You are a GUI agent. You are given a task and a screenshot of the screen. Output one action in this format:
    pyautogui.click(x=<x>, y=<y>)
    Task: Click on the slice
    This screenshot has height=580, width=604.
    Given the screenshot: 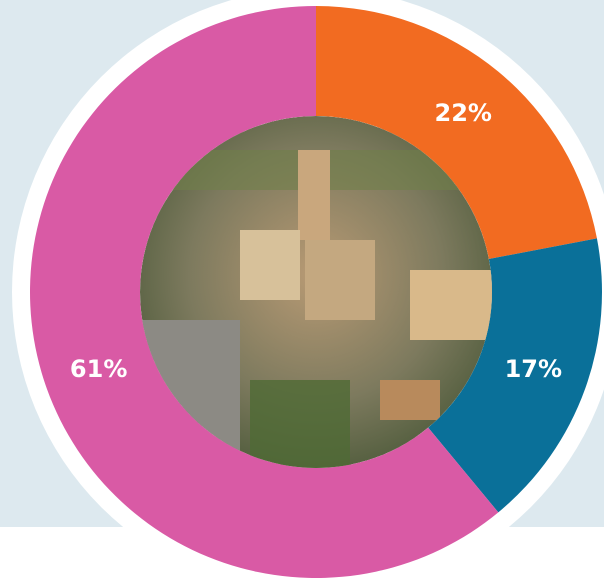 What is the action you would take?
    pyautogui.click(x=515, y=375)
    